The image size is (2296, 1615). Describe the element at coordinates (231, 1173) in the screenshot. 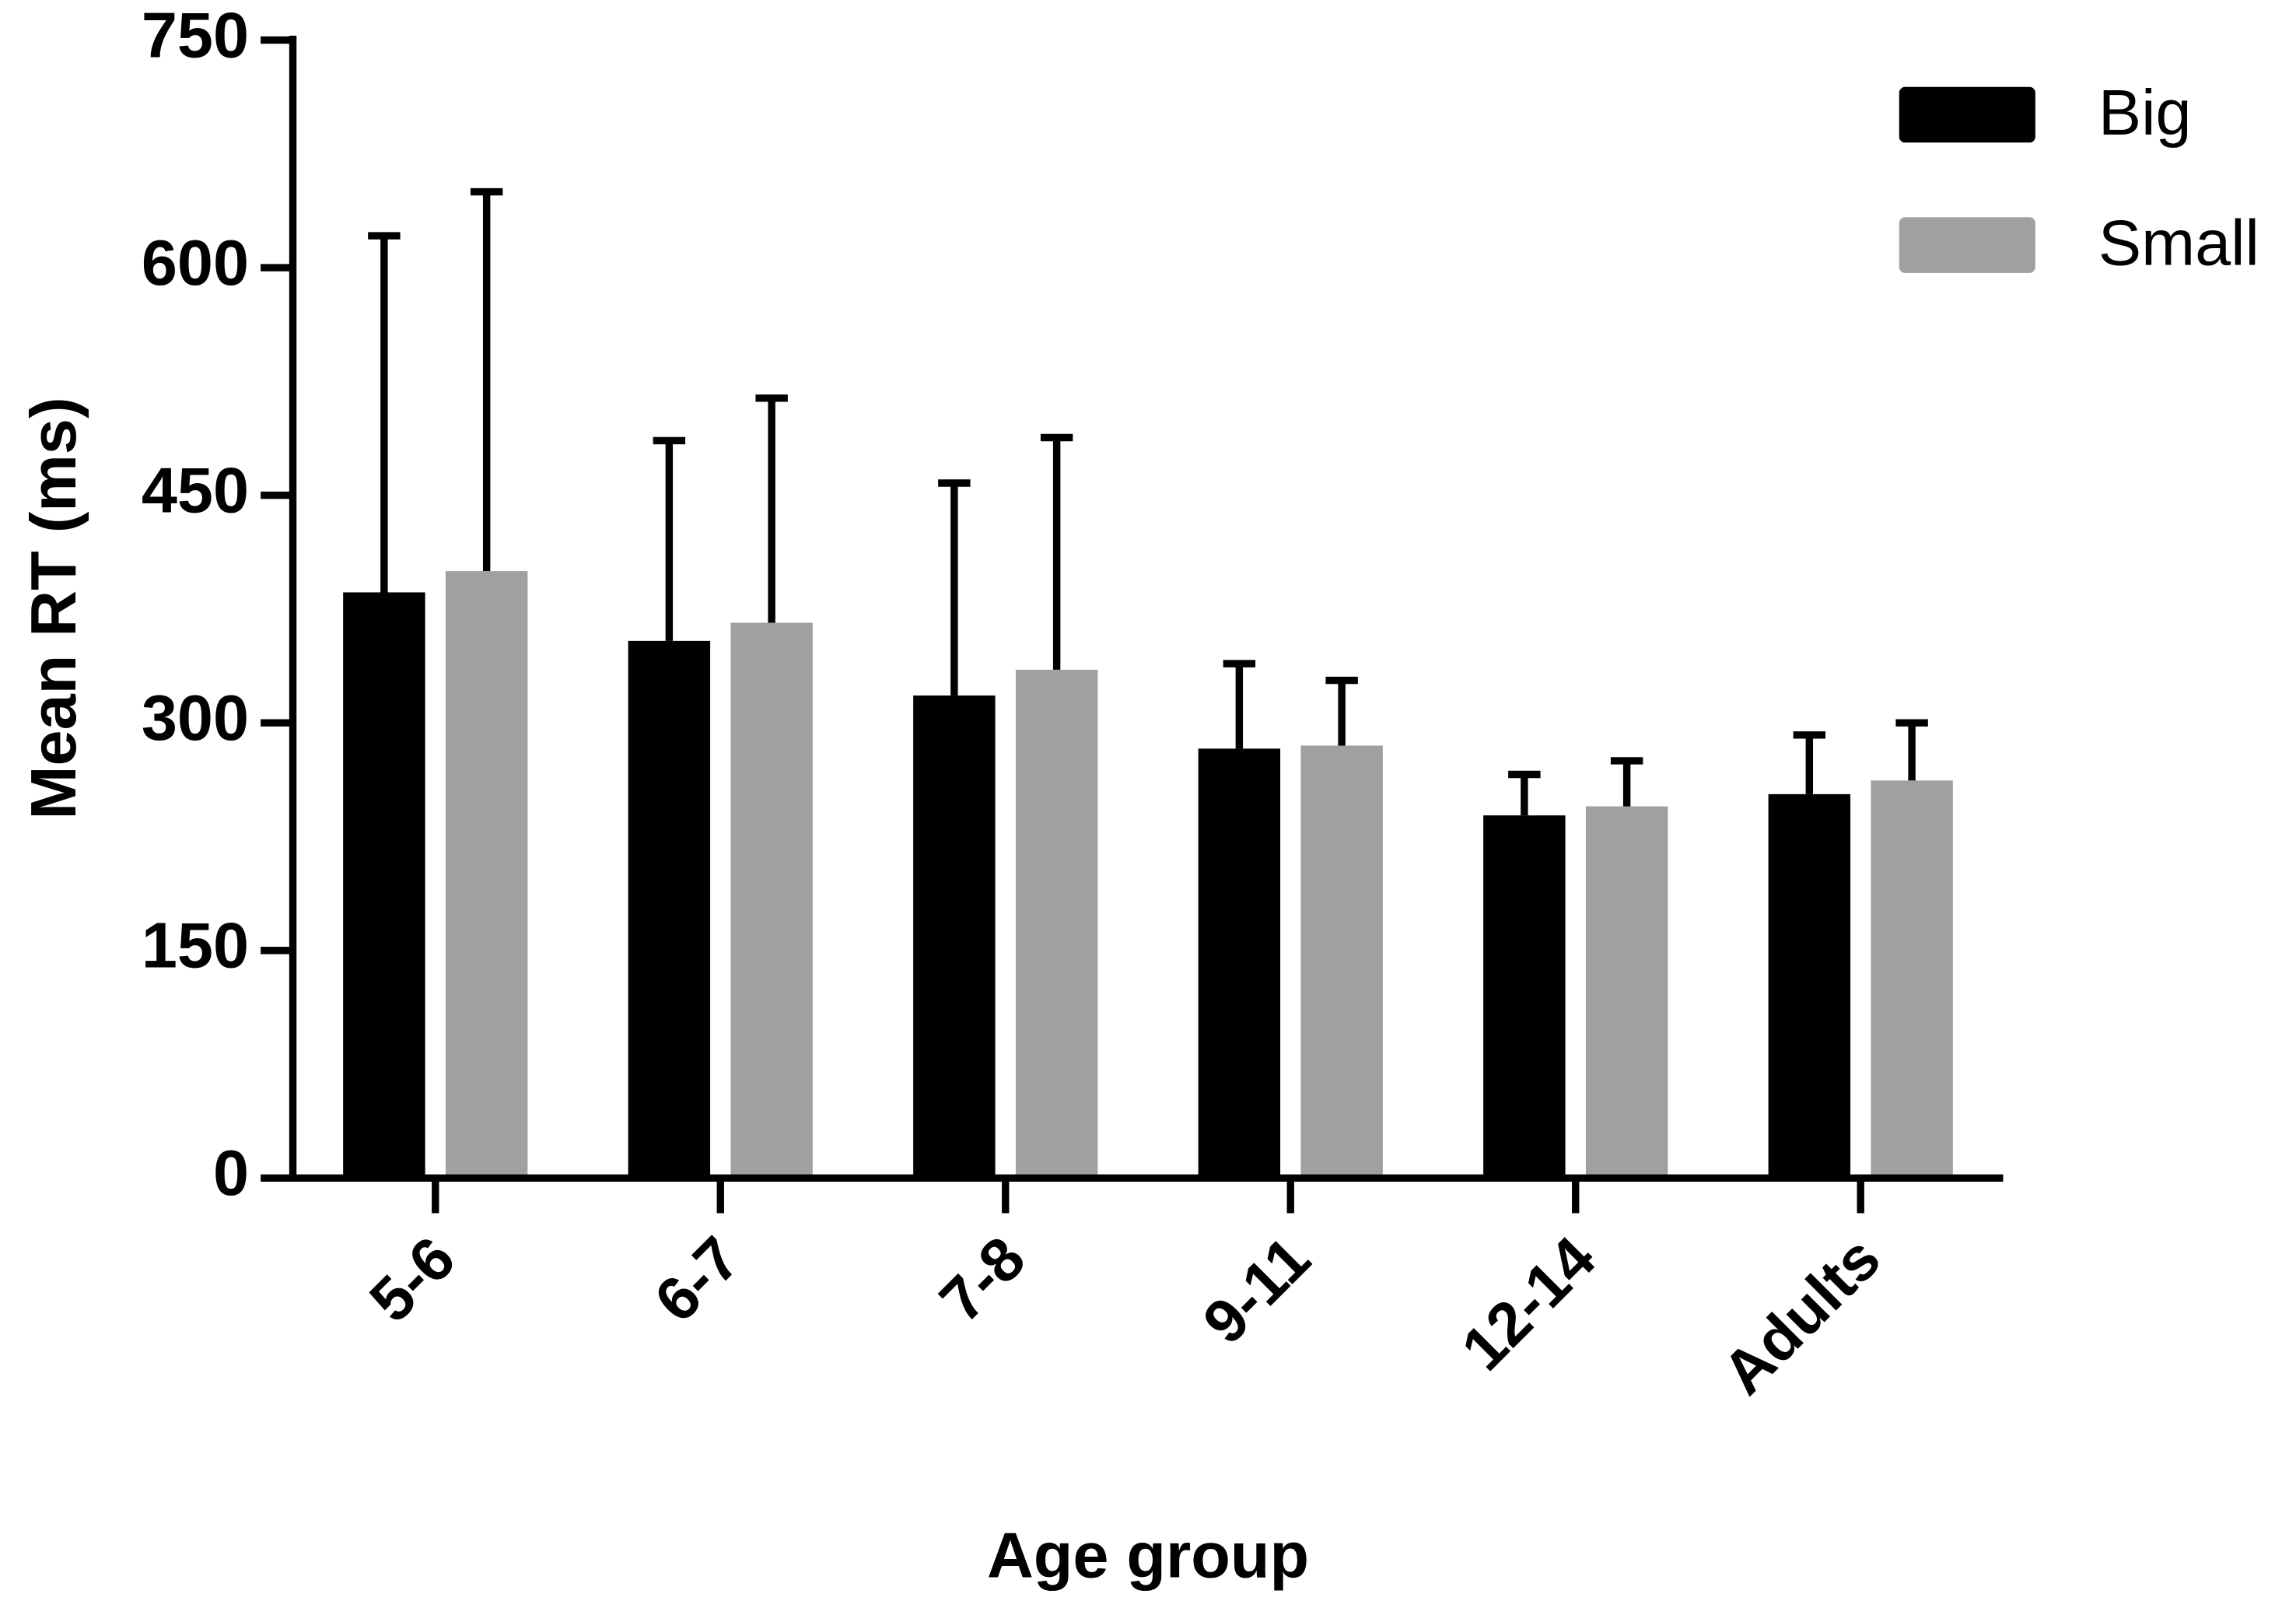

I see `y-tick-label: 0` at that location.